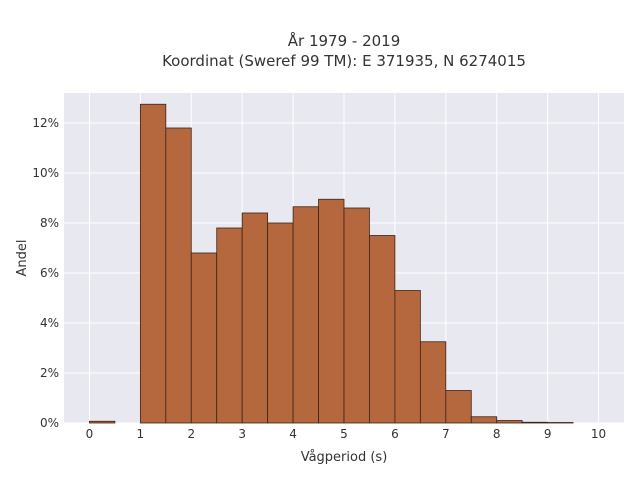 This screenshot has height=480, width=640. What do you see at coordinates (45, 173) in the screenshot?
I see `y-tick-label: 10%` at bounding box center [45, 173].